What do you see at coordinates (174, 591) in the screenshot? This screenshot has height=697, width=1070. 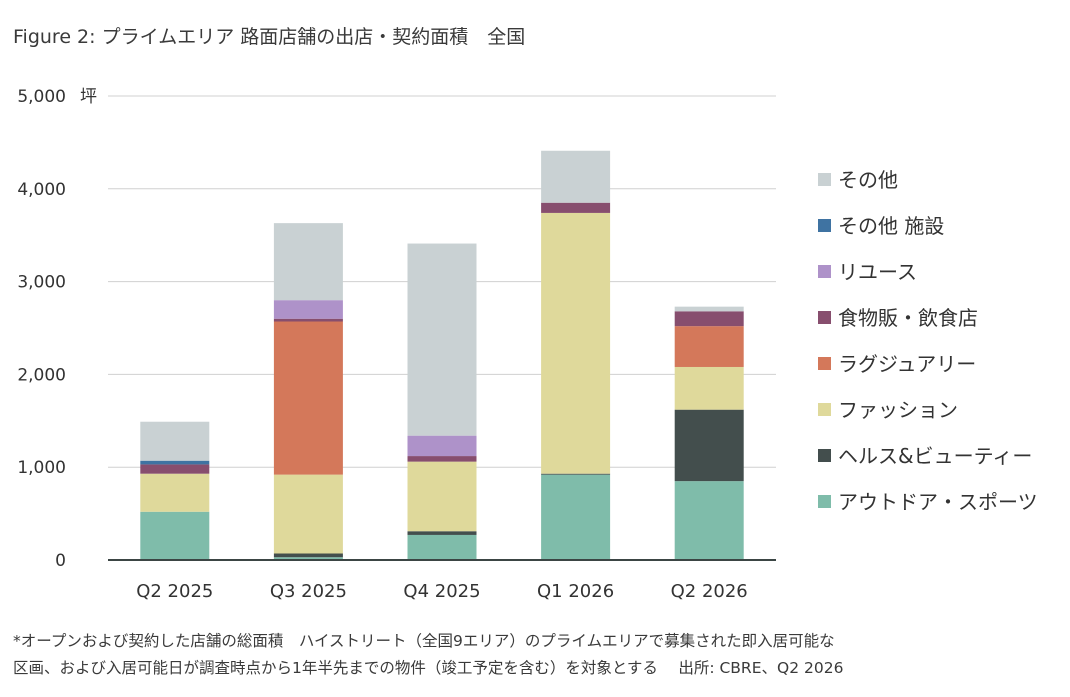 I see `x-tick-label: Q2 2025` at bounding box center [174, 591].